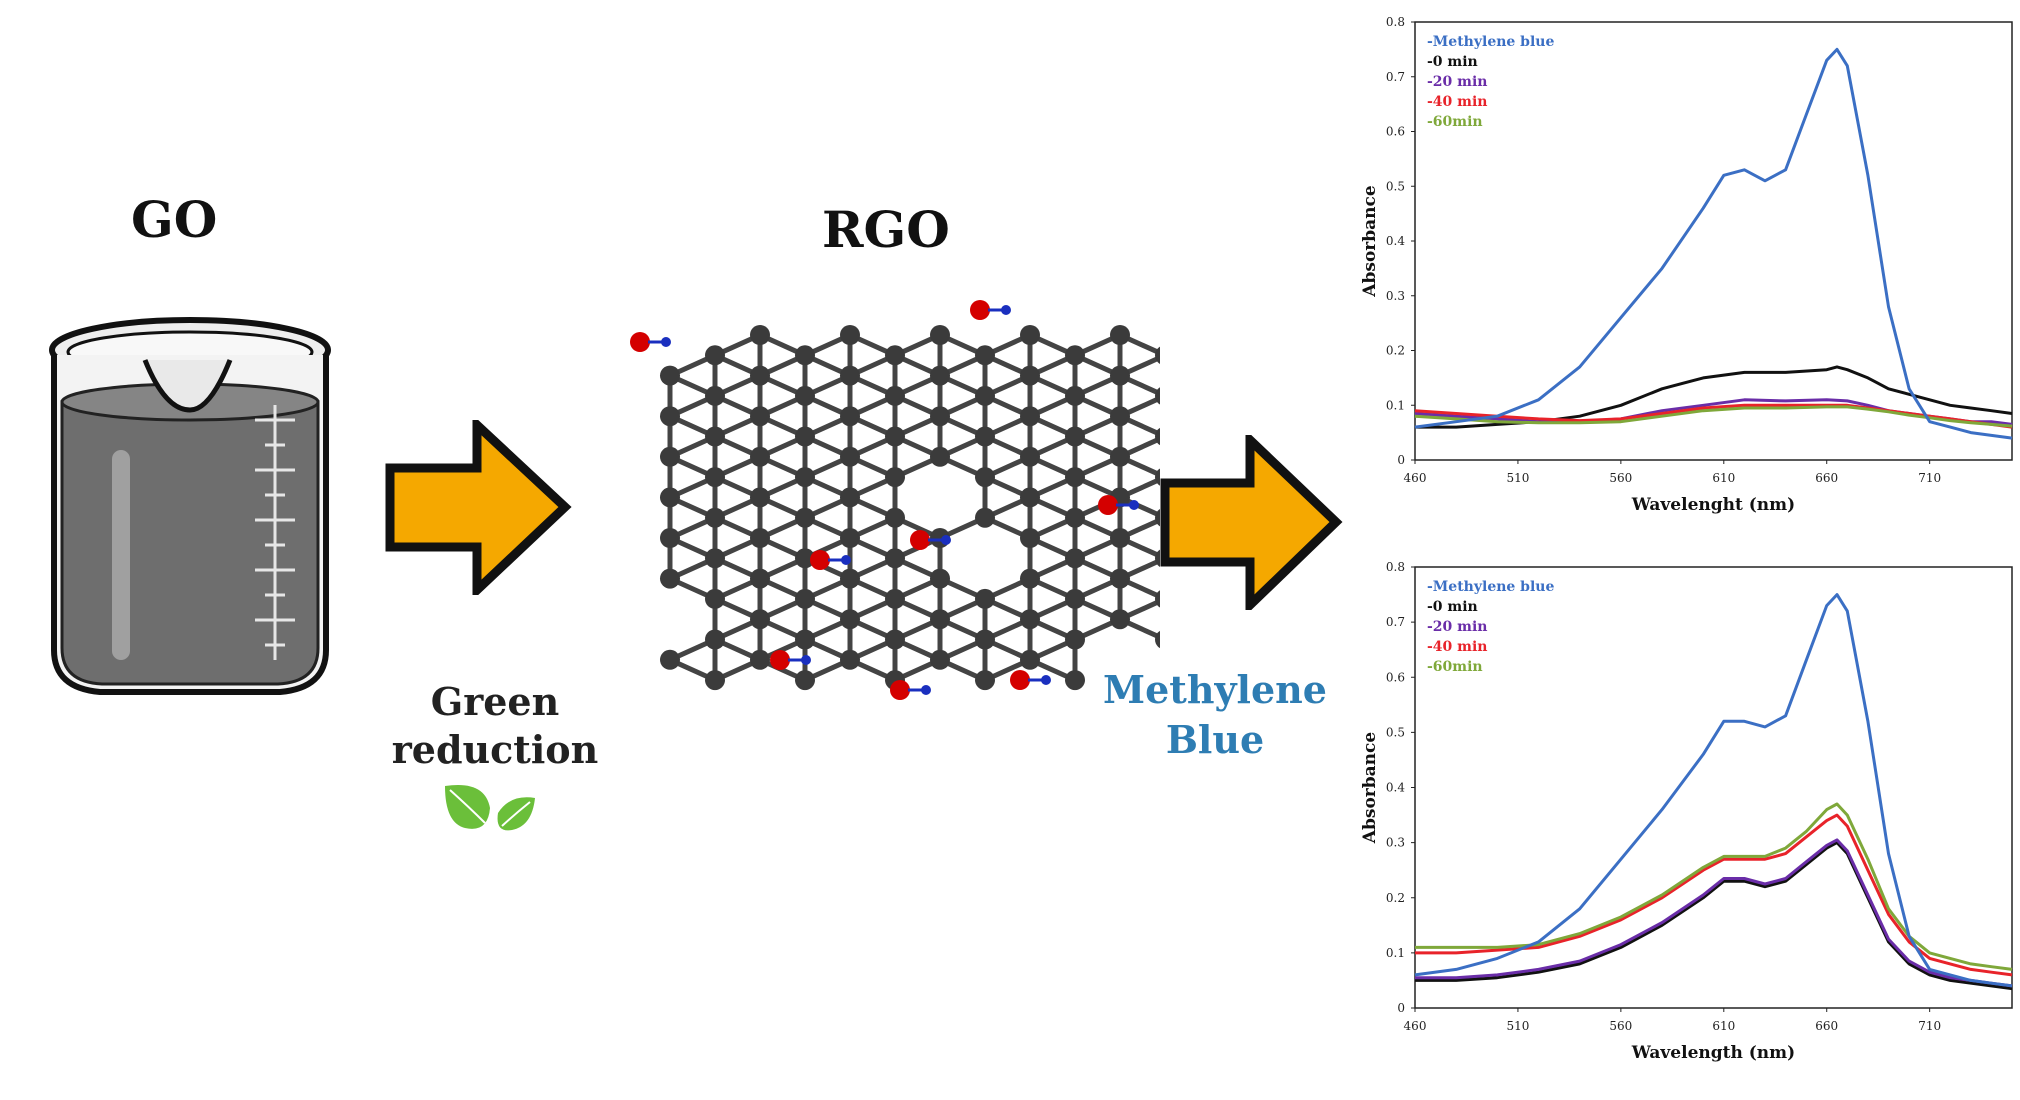  I want to click on legend-entry: -Methylene blue, so click(1490, 587).